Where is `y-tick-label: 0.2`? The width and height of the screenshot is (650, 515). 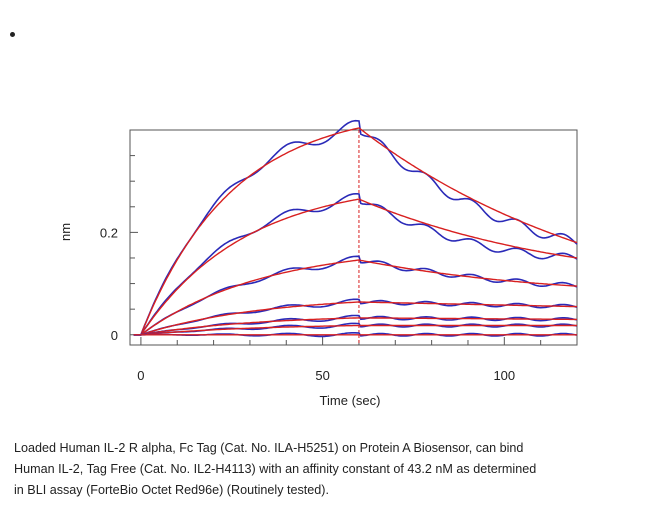 y-tick-label: 0.2 is located at coordinates (109, 232).